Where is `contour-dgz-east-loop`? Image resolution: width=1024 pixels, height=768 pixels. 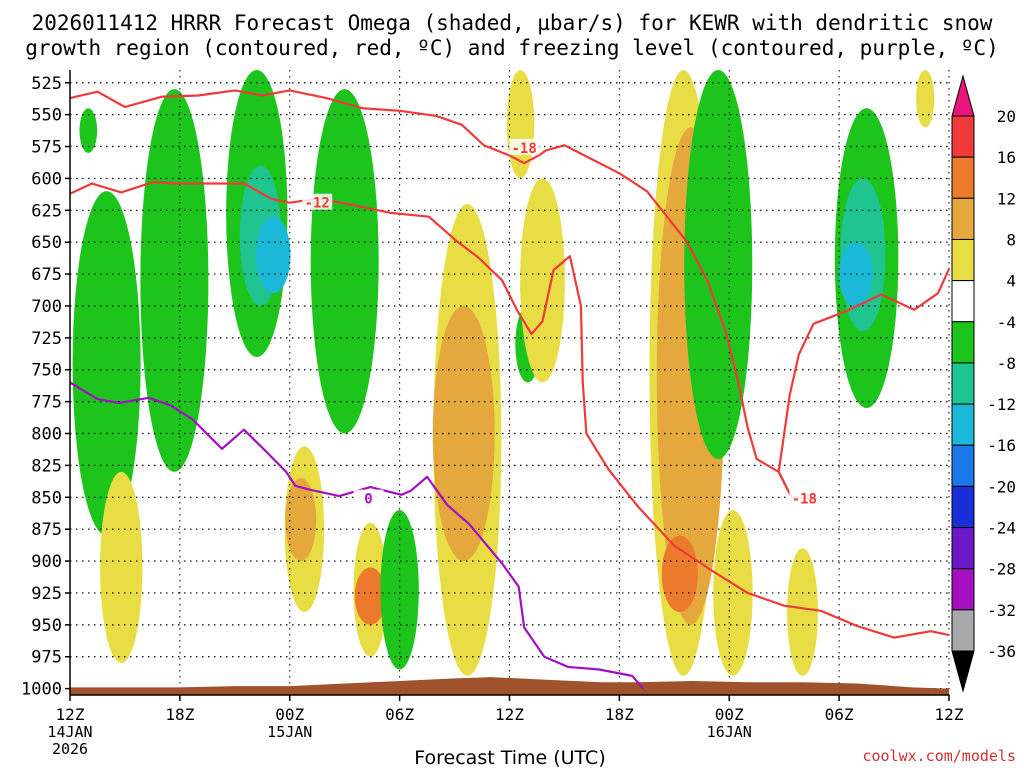 contour-dgz-east-loop is located at coordinates (864, 383).